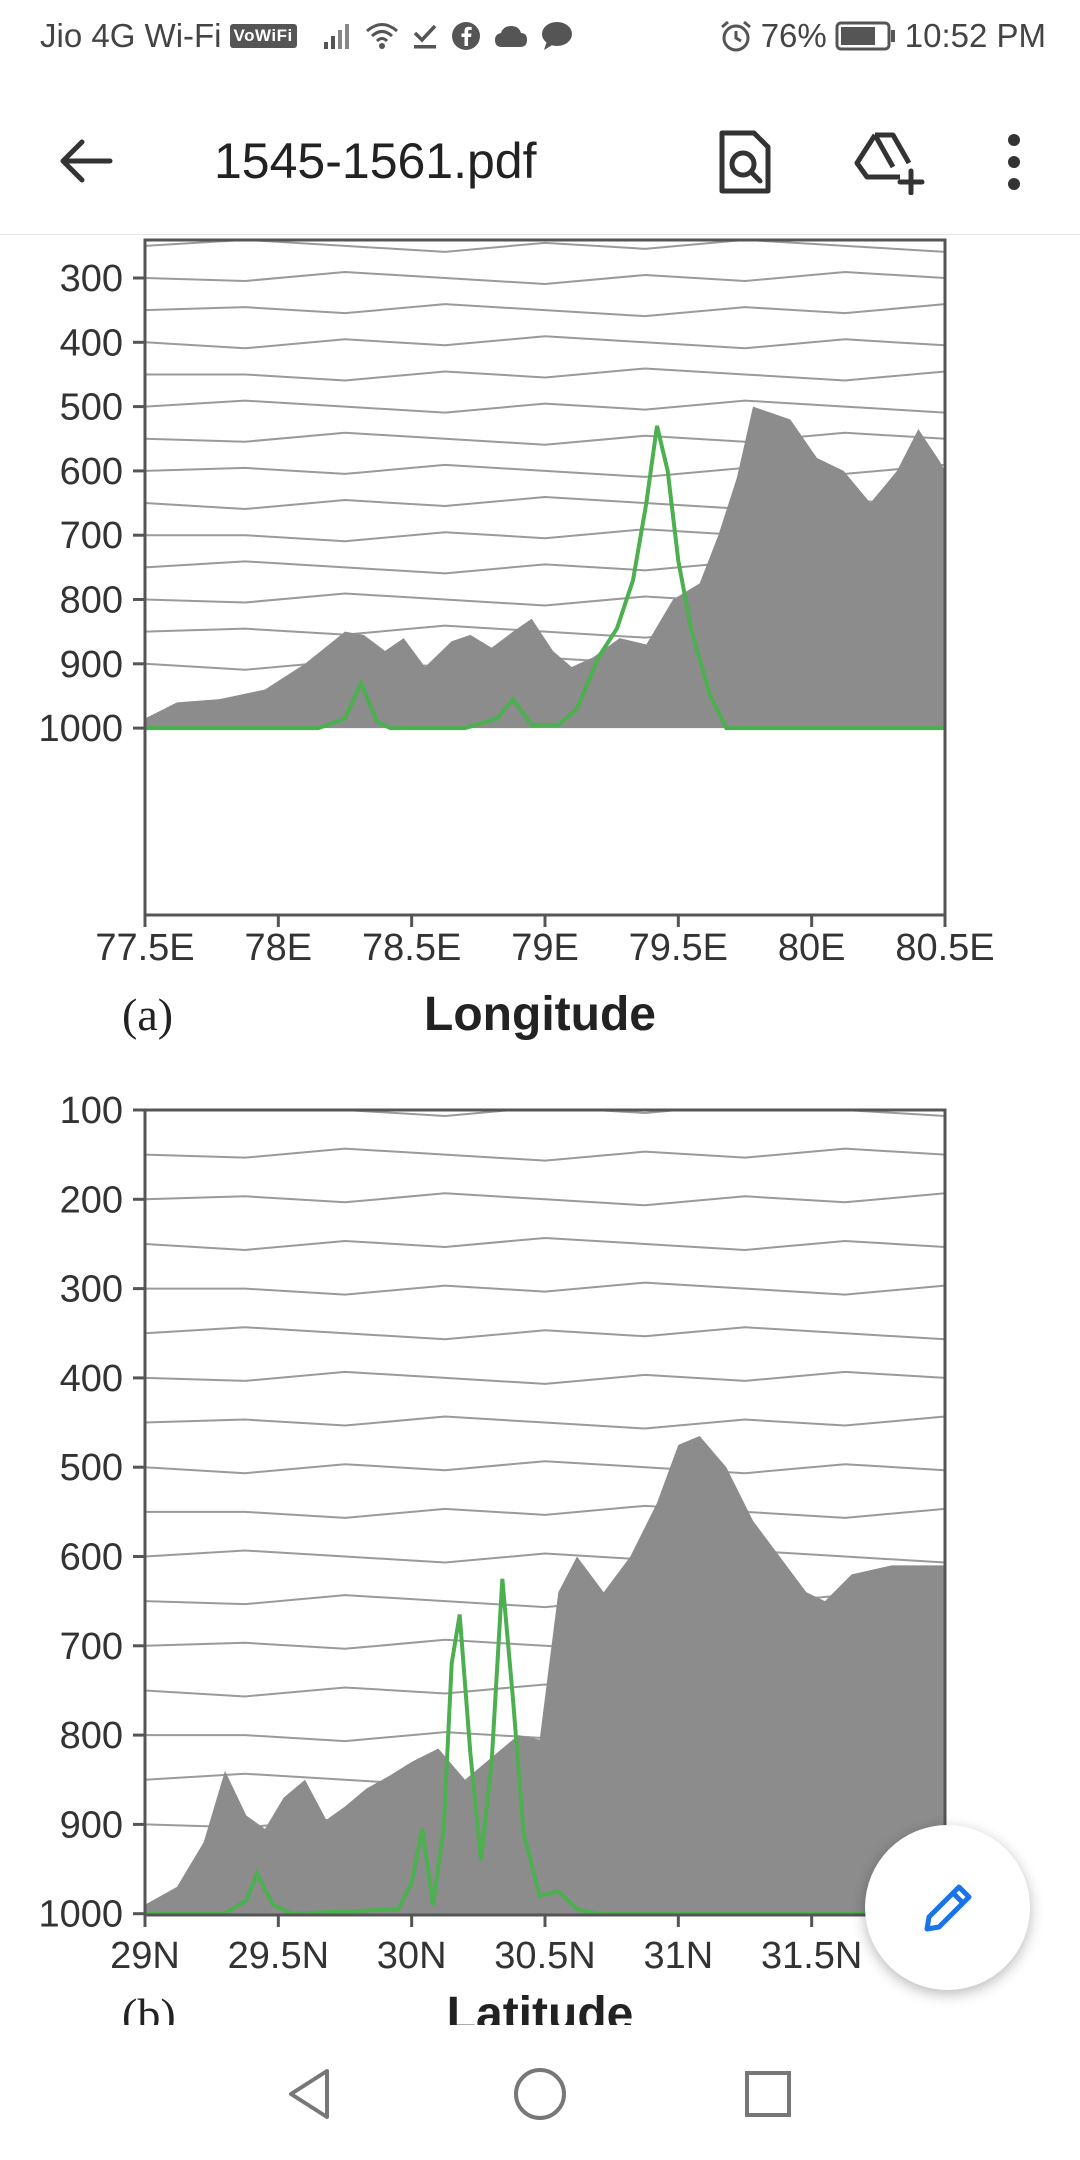 The image size is (1080, 2160). I want to click on nav-home-button, so click(540, 2094).